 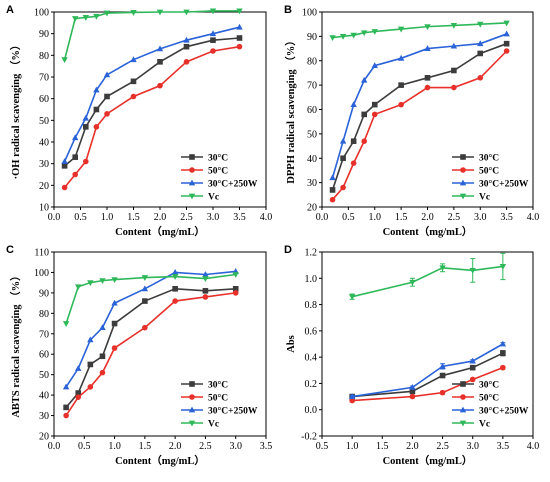 I want to click on x-tick-label: 3.5, so click(x=266, y=446).